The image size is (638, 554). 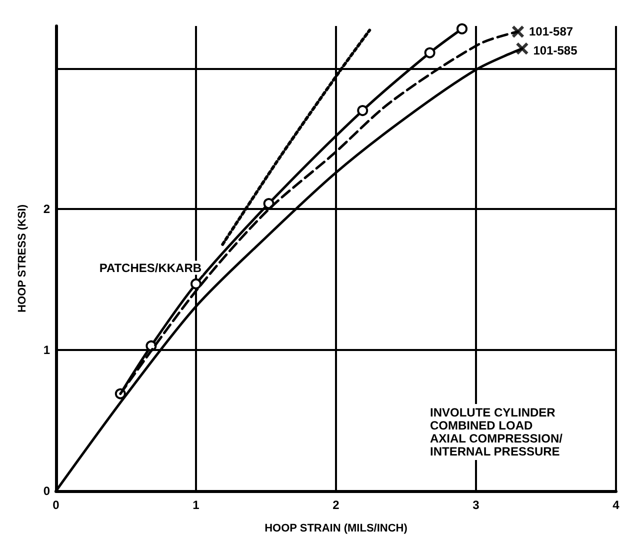 What do you see at coordinates (551, 31) in the screenshot?
I see `series-label: 101-587` at bounding box center [551, 31].